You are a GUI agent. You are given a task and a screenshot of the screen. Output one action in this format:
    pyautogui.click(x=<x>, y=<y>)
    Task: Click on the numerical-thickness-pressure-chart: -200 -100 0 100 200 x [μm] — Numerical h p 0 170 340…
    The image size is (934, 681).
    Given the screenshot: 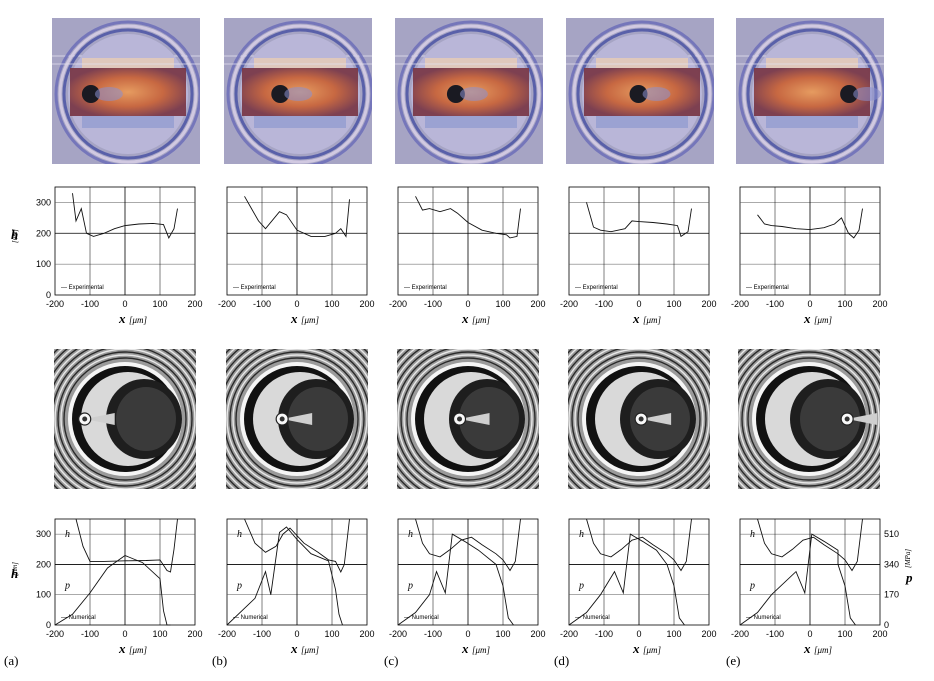 What is the action you would take?
    pyautogui.click(x=822, y=587)
    